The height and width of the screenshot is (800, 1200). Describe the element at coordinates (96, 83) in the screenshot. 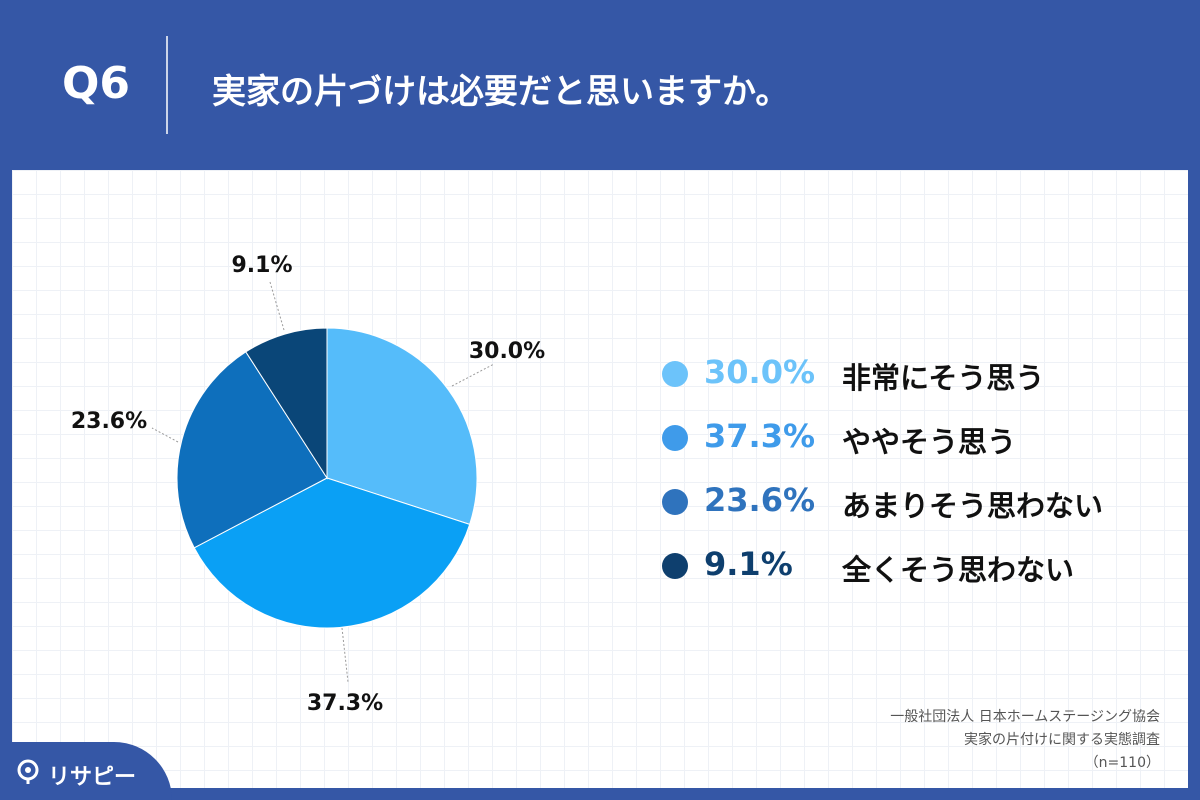

I see `question-number: Q6` at that location.